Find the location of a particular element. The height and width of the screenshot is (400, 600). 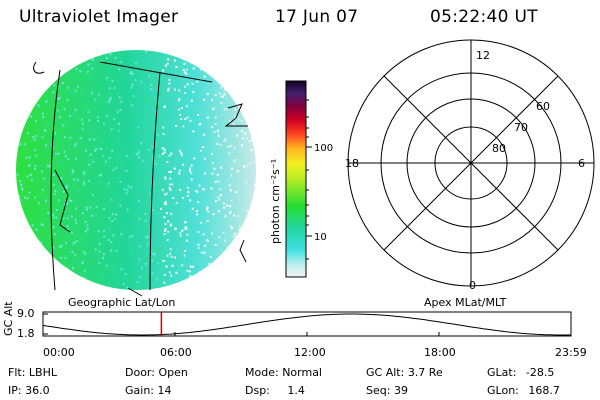

info-seq: Seq: 39 is located at coordinates (387, 390).